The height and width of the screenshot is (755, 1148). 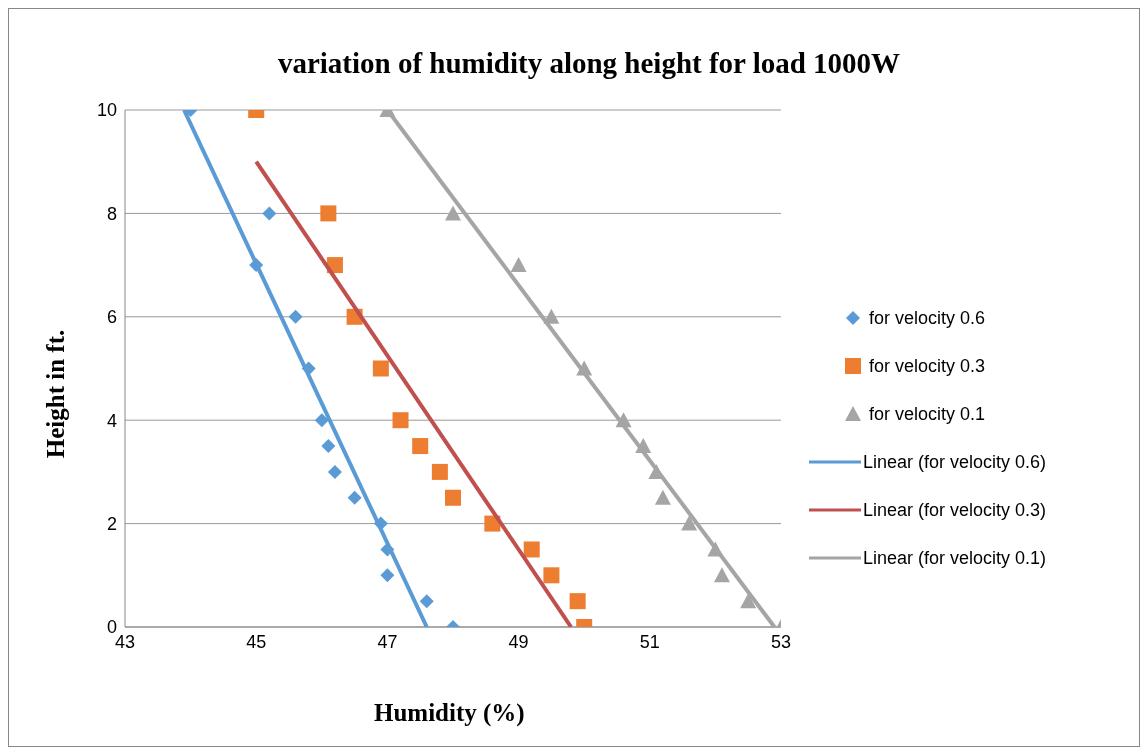 I want to click on x-tick-label: 45, so click(x=256, y=641).